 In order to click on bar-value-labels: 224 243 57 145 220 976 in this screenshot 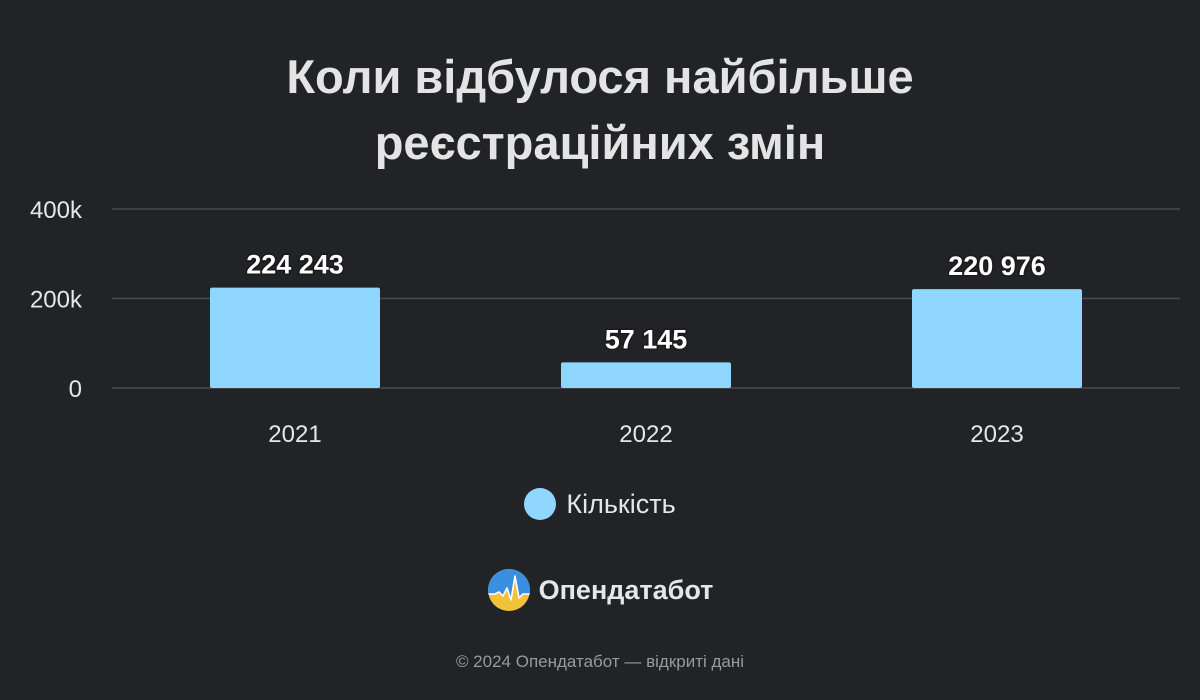, I will do `click(646, 302)`.